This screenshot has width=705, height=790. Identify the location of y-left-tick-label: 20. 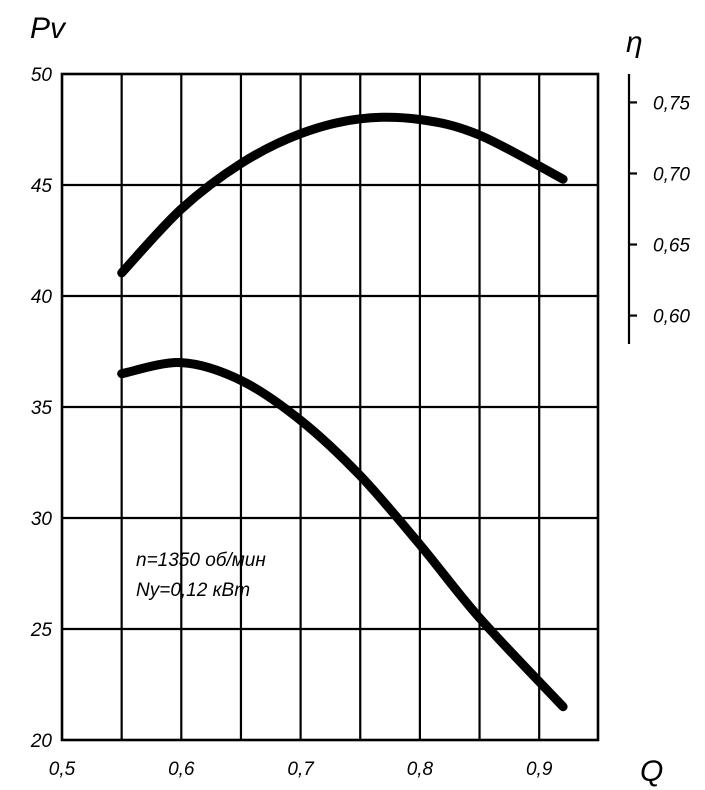
(41, 741).